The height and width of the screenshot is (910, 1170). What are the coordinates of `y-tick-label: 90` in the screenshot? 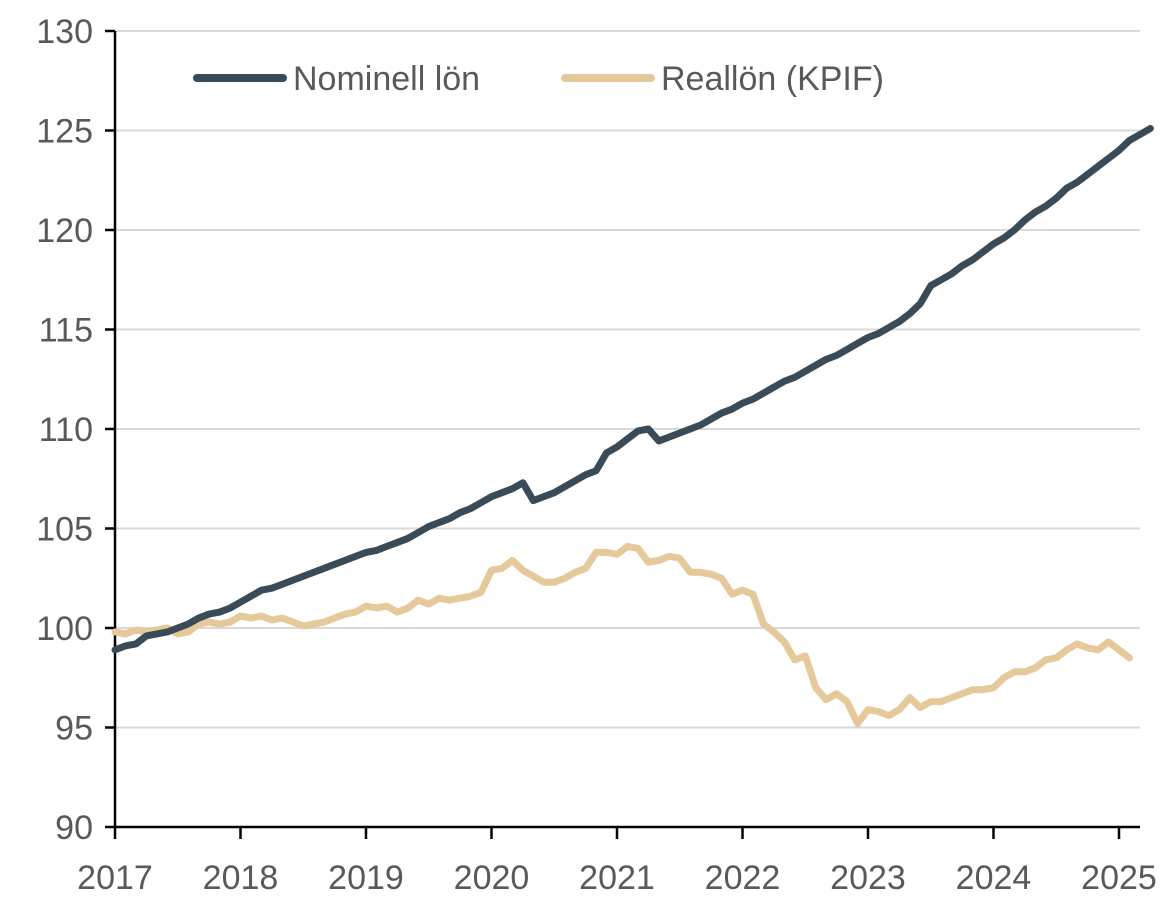 It's located at (74, 828).